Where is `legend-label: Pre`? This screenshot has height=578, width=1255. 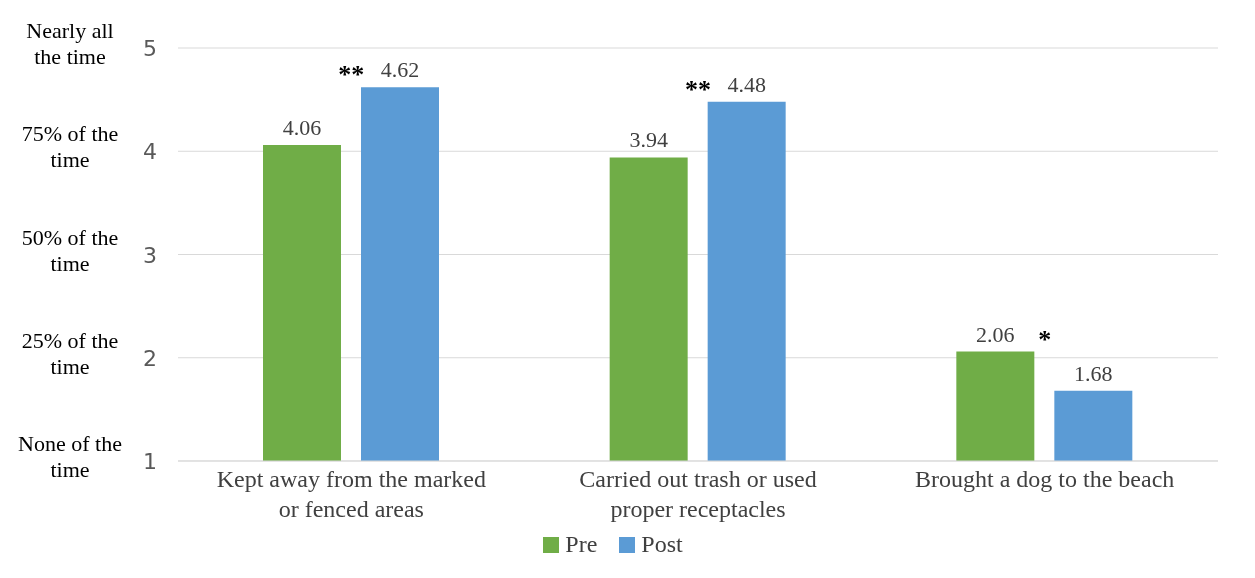 legend-label: Pre is located at coordinates (581, 544).